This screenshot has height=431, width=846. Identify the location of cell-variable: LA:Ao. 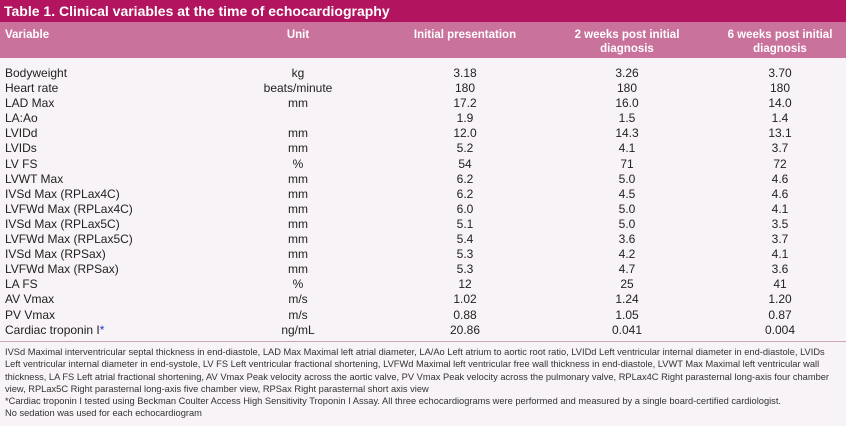
(21, 118).